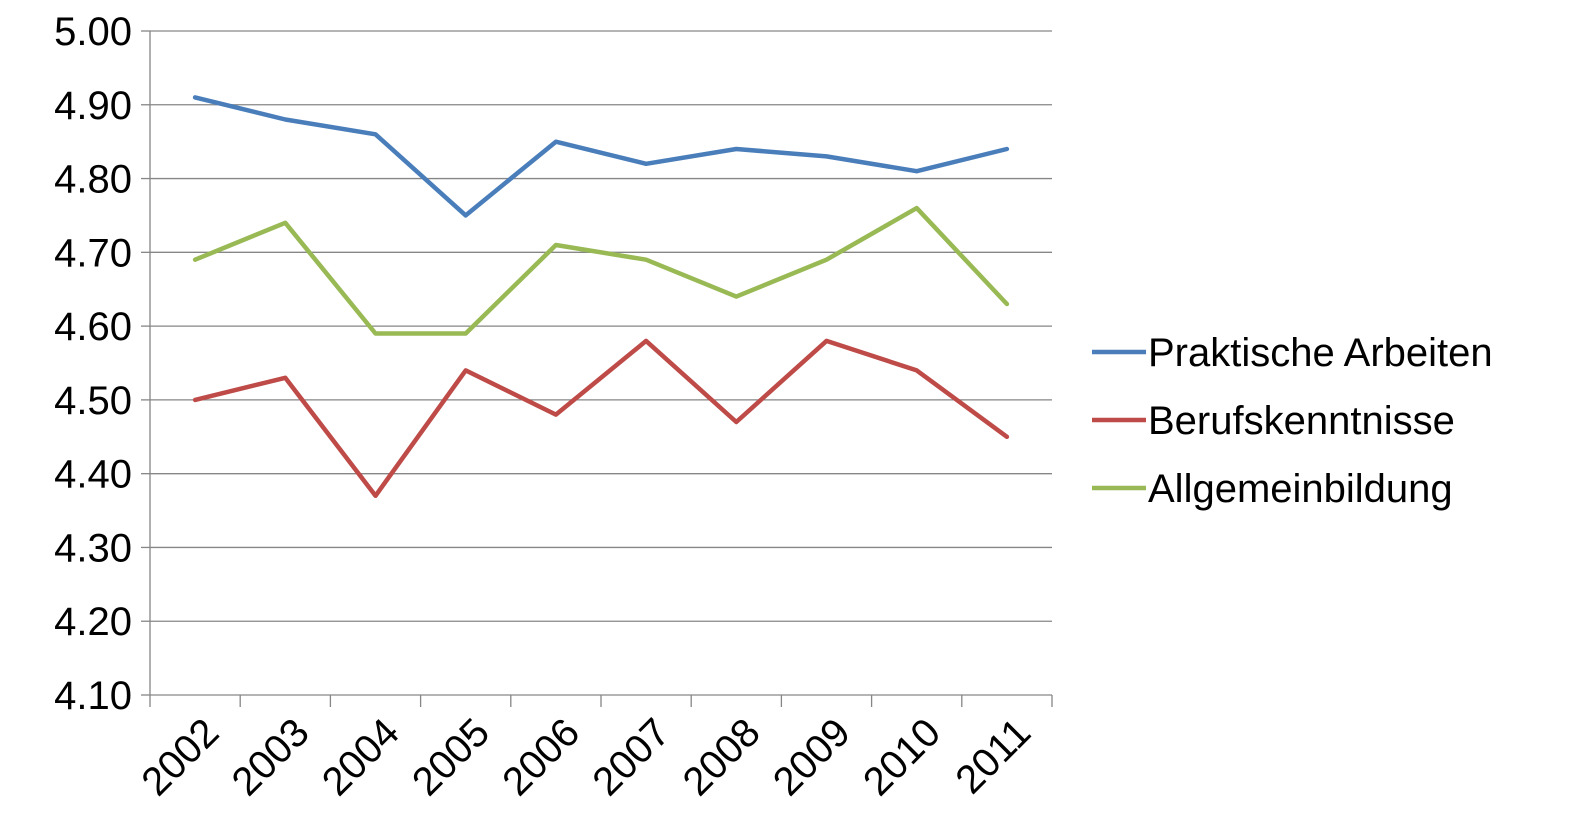 The image size is (1582, 836). What do you see at coordinates (361, 757) in the screenshot?
I see `x-tick-label: 2004` at bounding box center [361, 757].